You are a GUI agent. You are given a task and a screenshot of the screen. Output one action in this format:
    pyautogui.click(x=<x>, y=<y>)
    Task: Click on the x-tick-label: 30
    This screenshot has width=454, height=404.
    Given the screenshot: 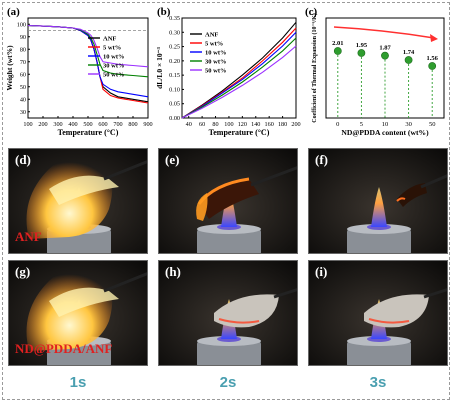 What is the action you would take?
    pyautogui.click(x=408, y=124)
    